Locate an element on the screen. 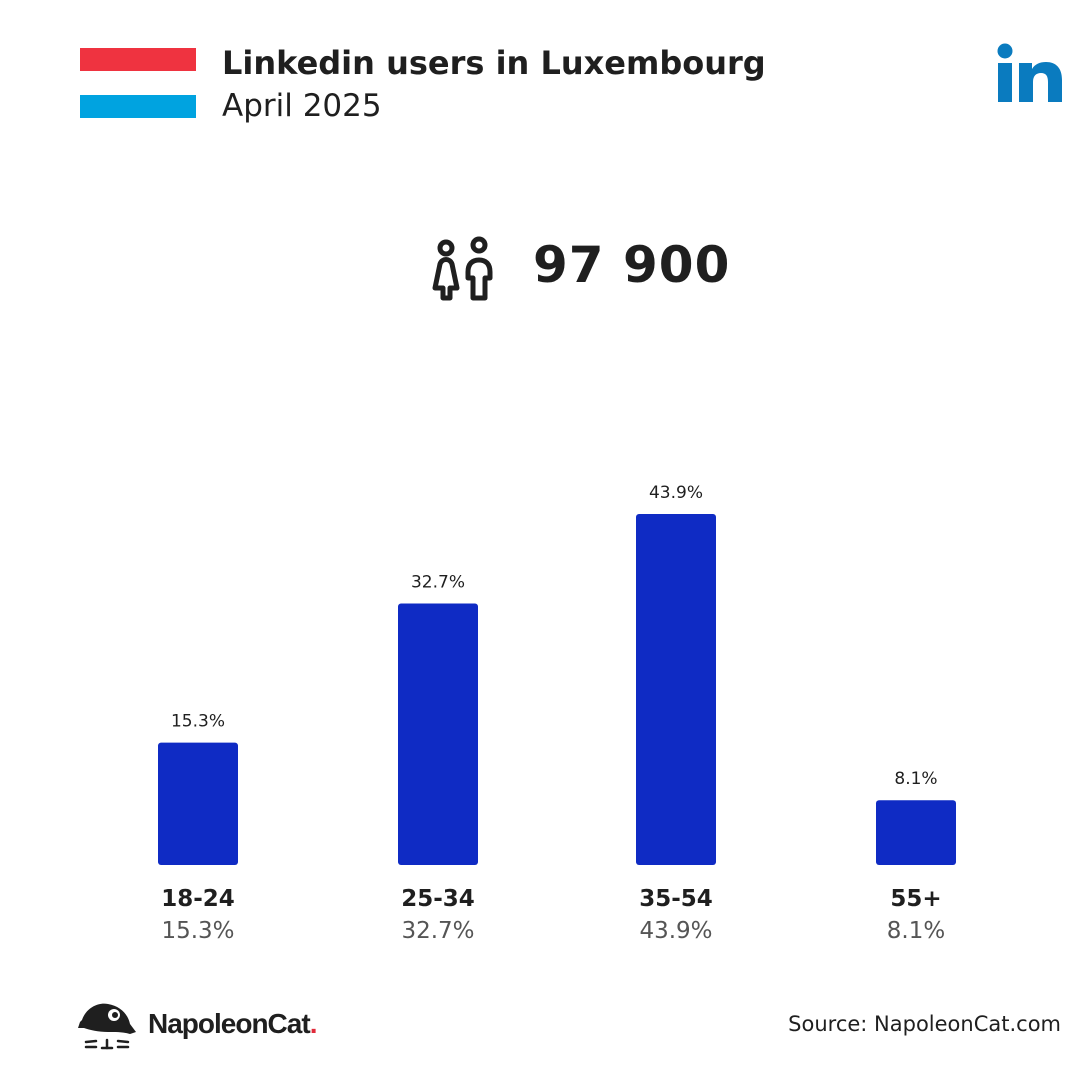  bar-55+ is located at coordinates (916, 832).